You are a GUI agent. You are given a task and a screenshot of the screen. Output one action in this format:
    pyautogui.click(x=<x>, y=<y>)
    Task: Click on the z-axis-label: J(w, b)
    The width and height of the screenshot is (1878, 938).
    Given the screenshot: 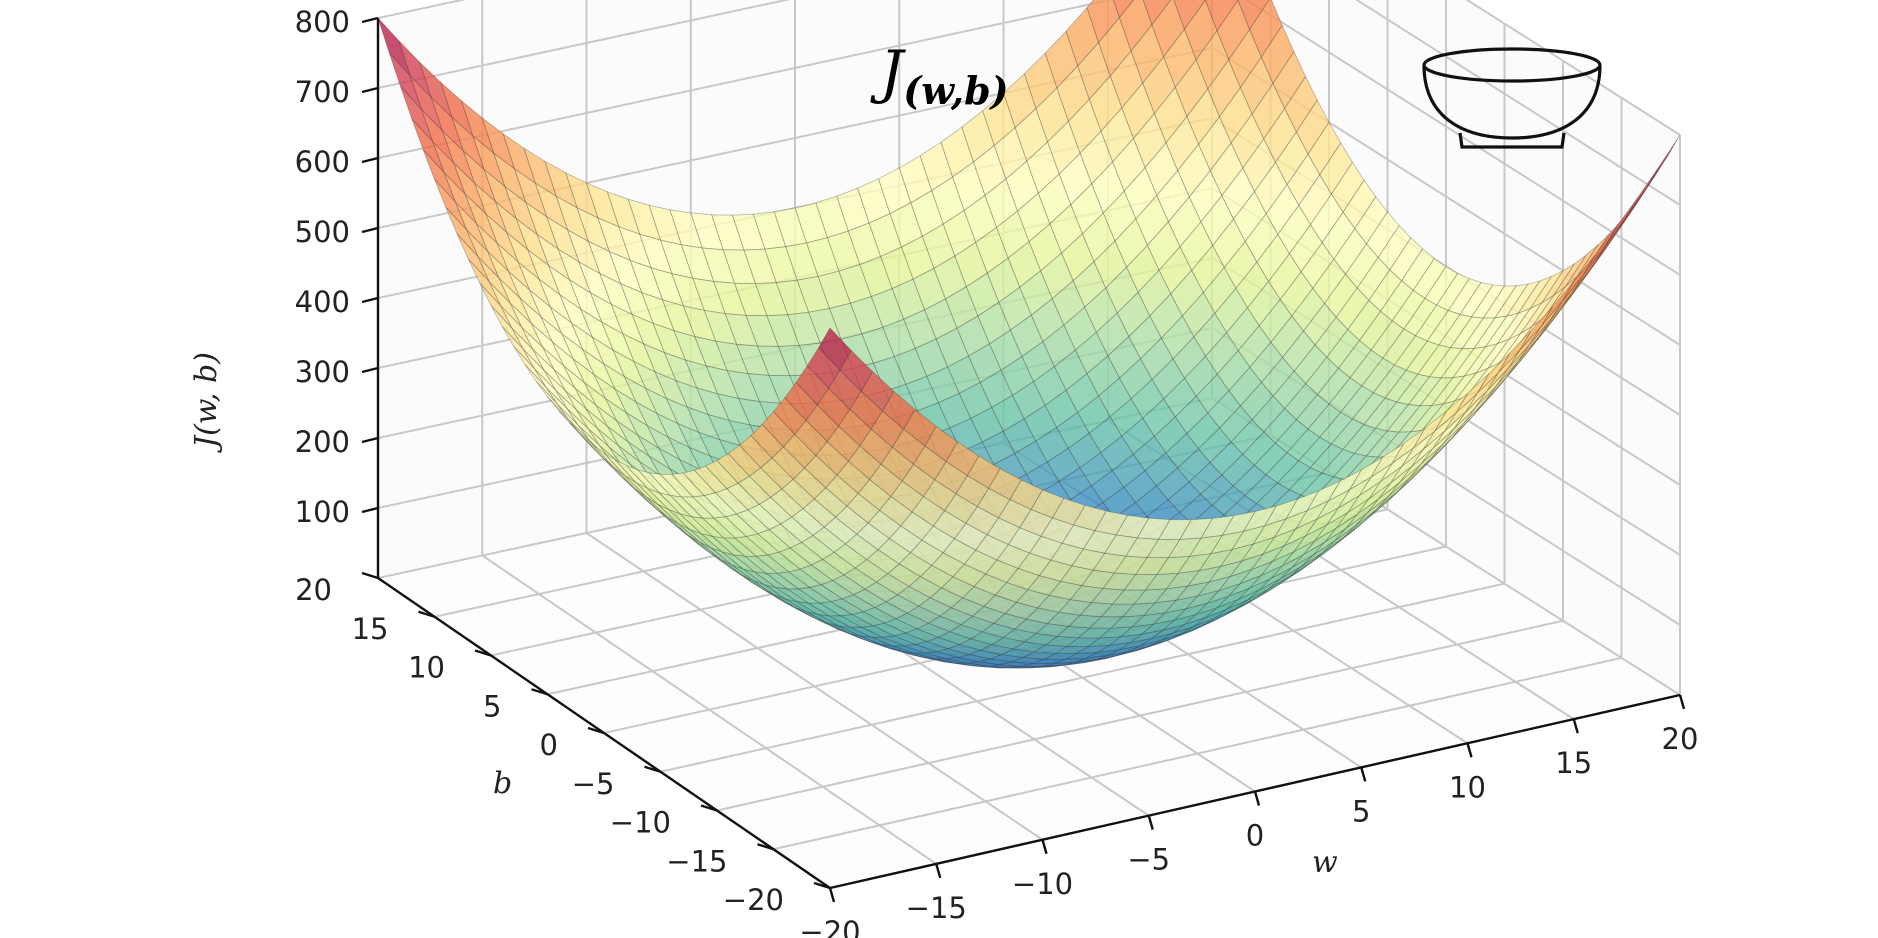 What is the action you would take?
    pyautogui.click(x=206, y=403)
    